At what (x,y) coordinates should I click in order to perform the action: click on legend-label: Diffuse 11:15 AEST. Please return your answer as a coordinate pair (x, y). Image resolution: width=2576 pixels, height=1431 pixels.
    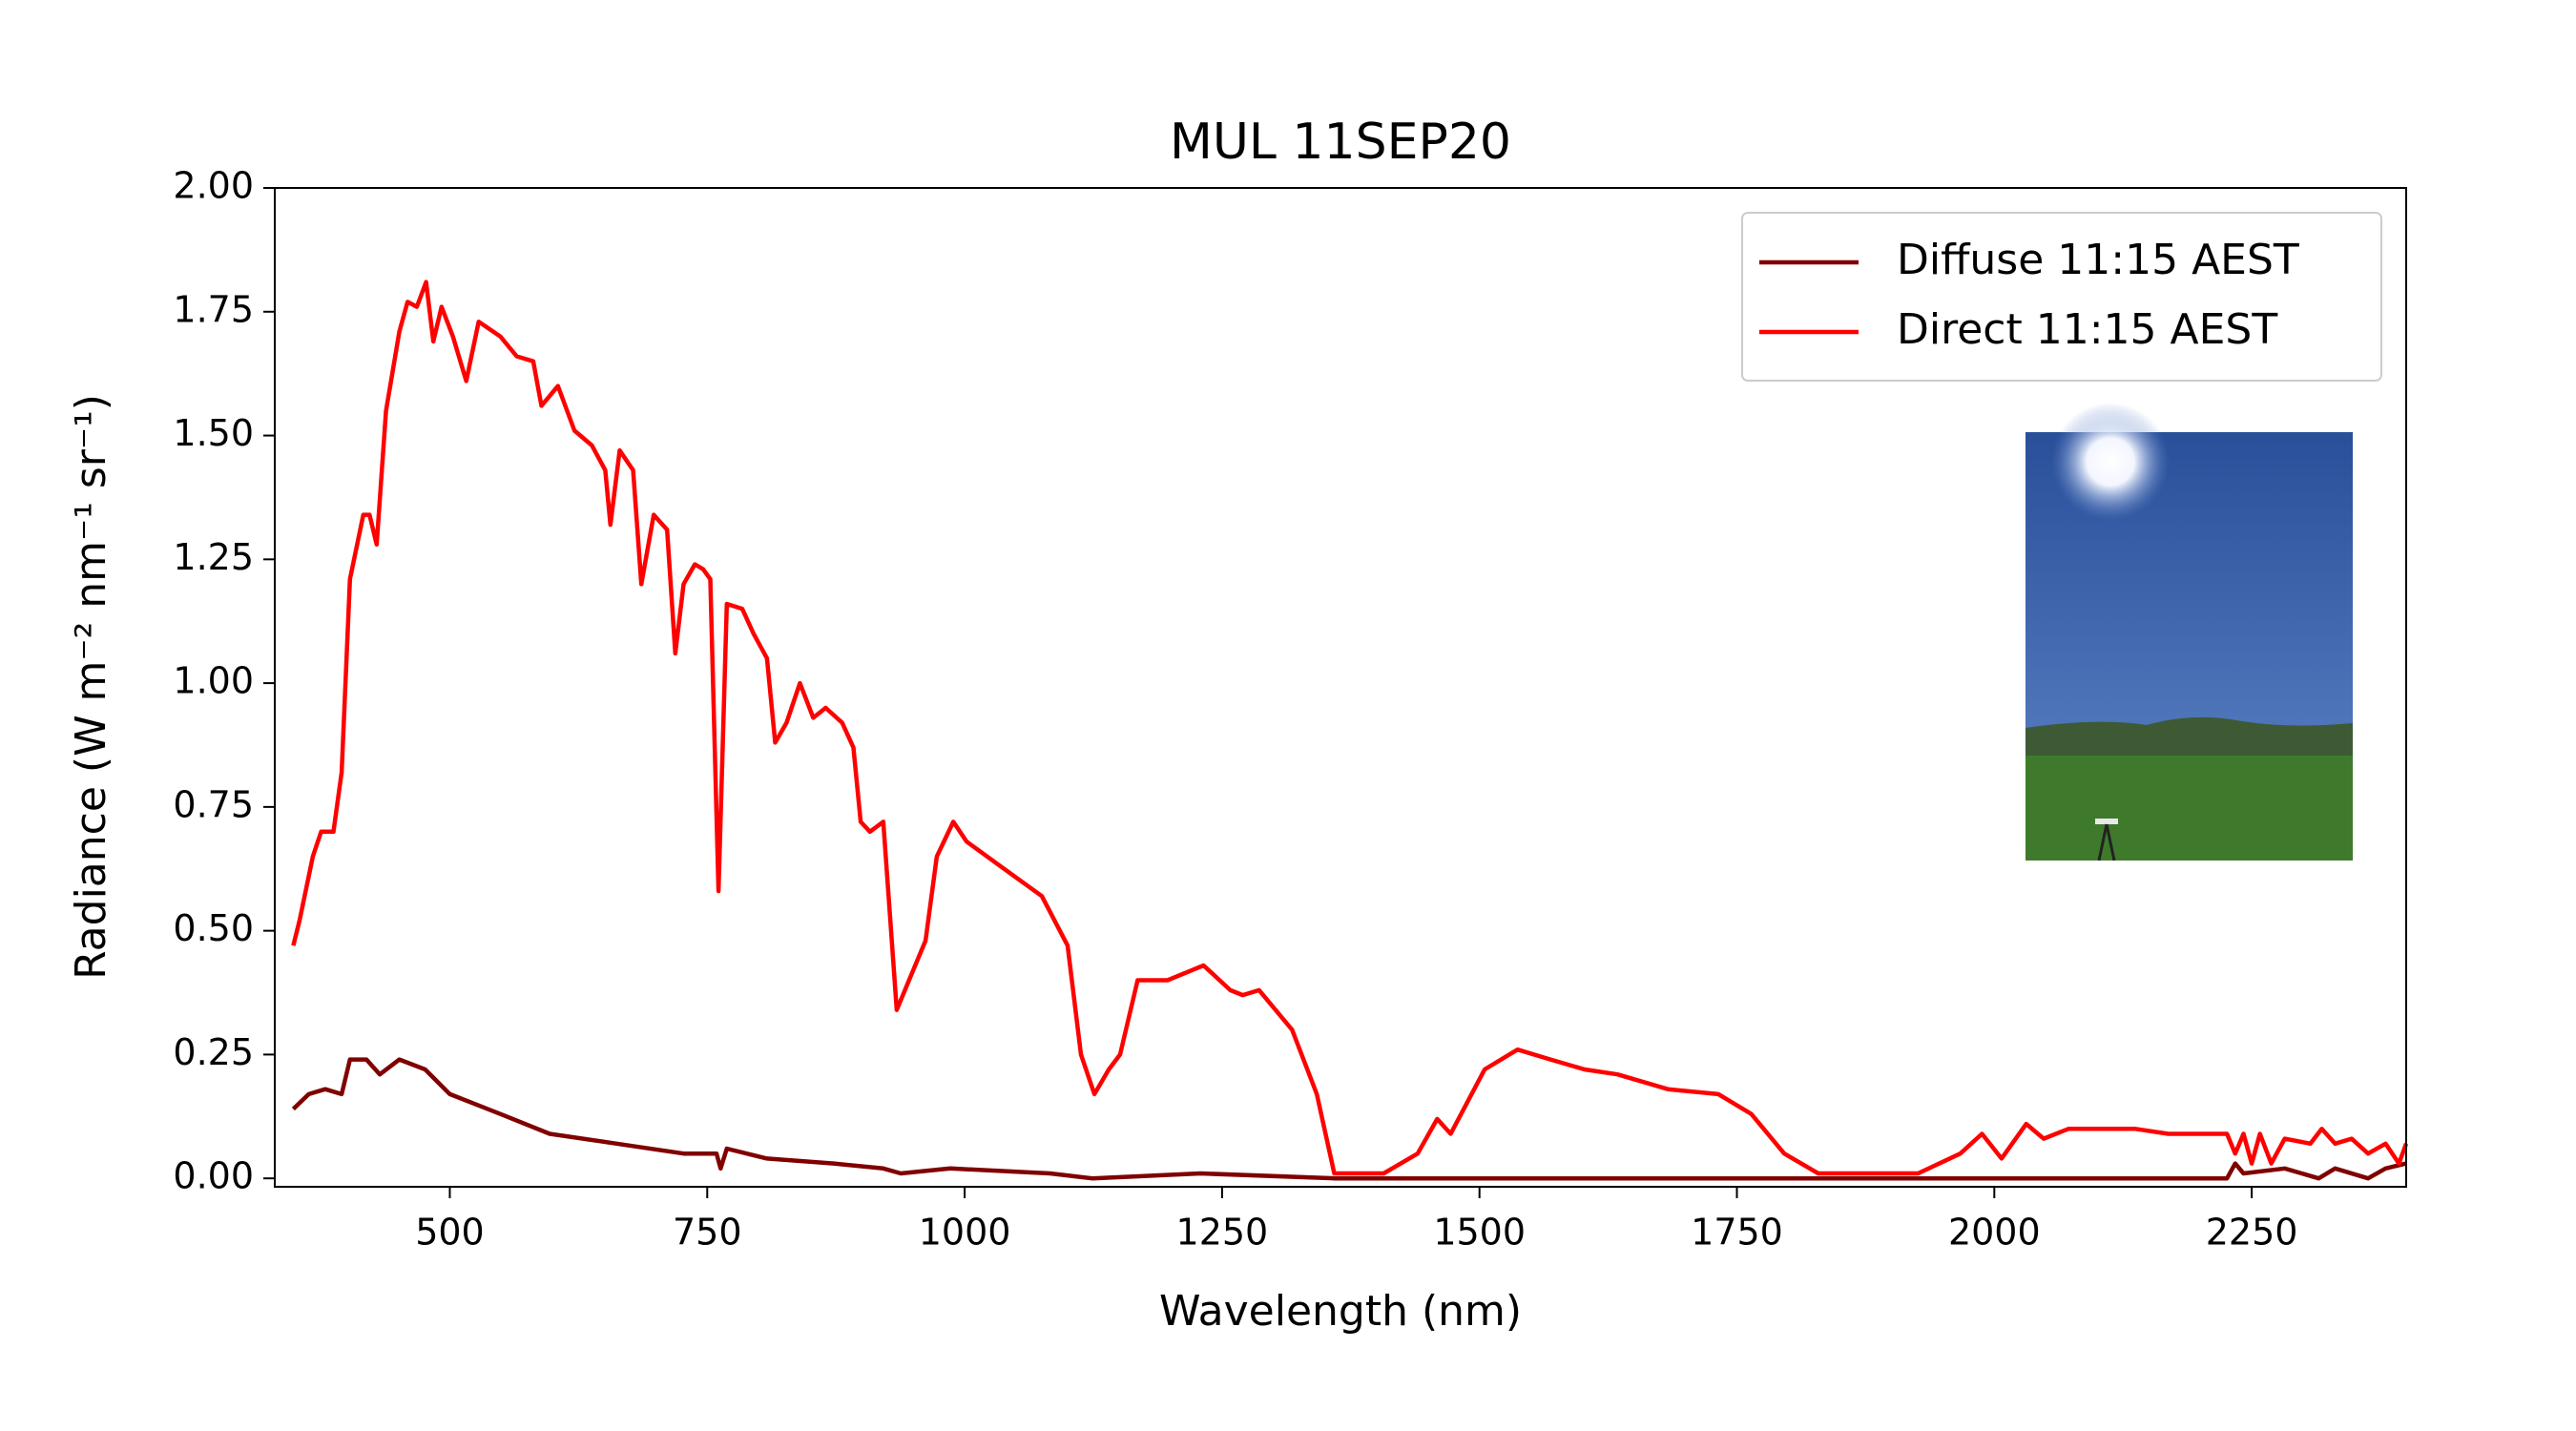
    Looking at the image, I should click on (2098, 260).